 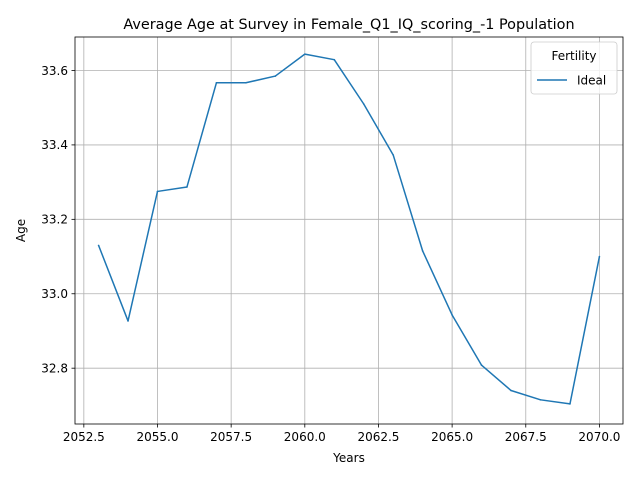 I want to click on x-axis-label: Years, so click(x=348, y=458).